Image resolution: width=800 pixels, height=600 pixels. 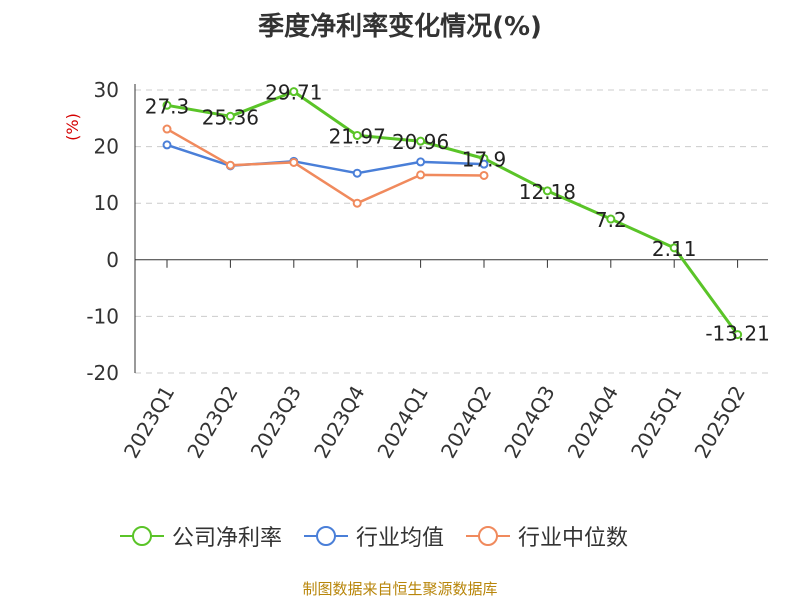 I want to click on legend-label-company: 公司净利率, so click(x=227, y=538).